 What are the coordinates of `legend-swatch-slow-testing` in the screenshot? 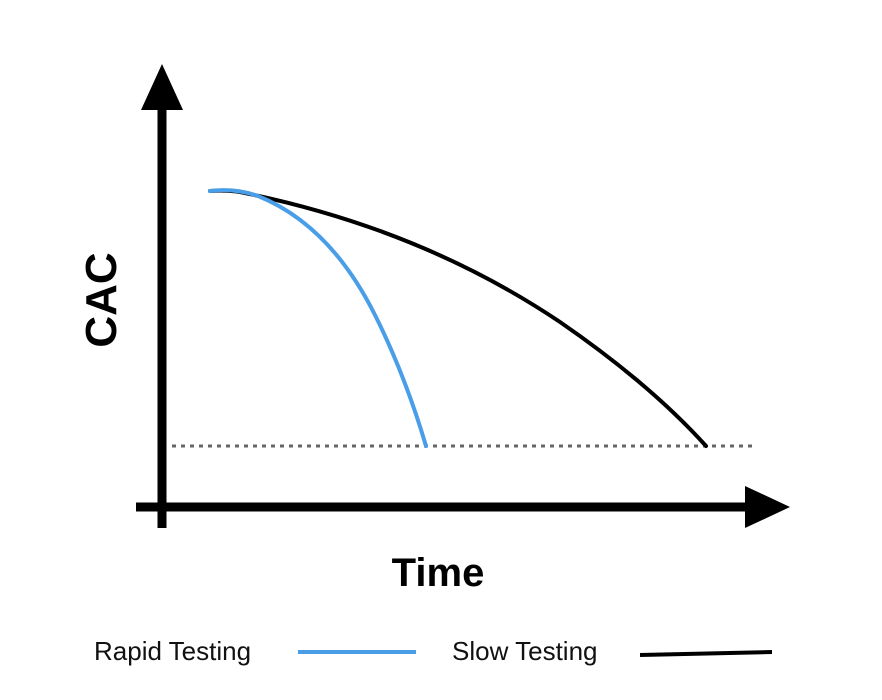 It's located at (706, 653).